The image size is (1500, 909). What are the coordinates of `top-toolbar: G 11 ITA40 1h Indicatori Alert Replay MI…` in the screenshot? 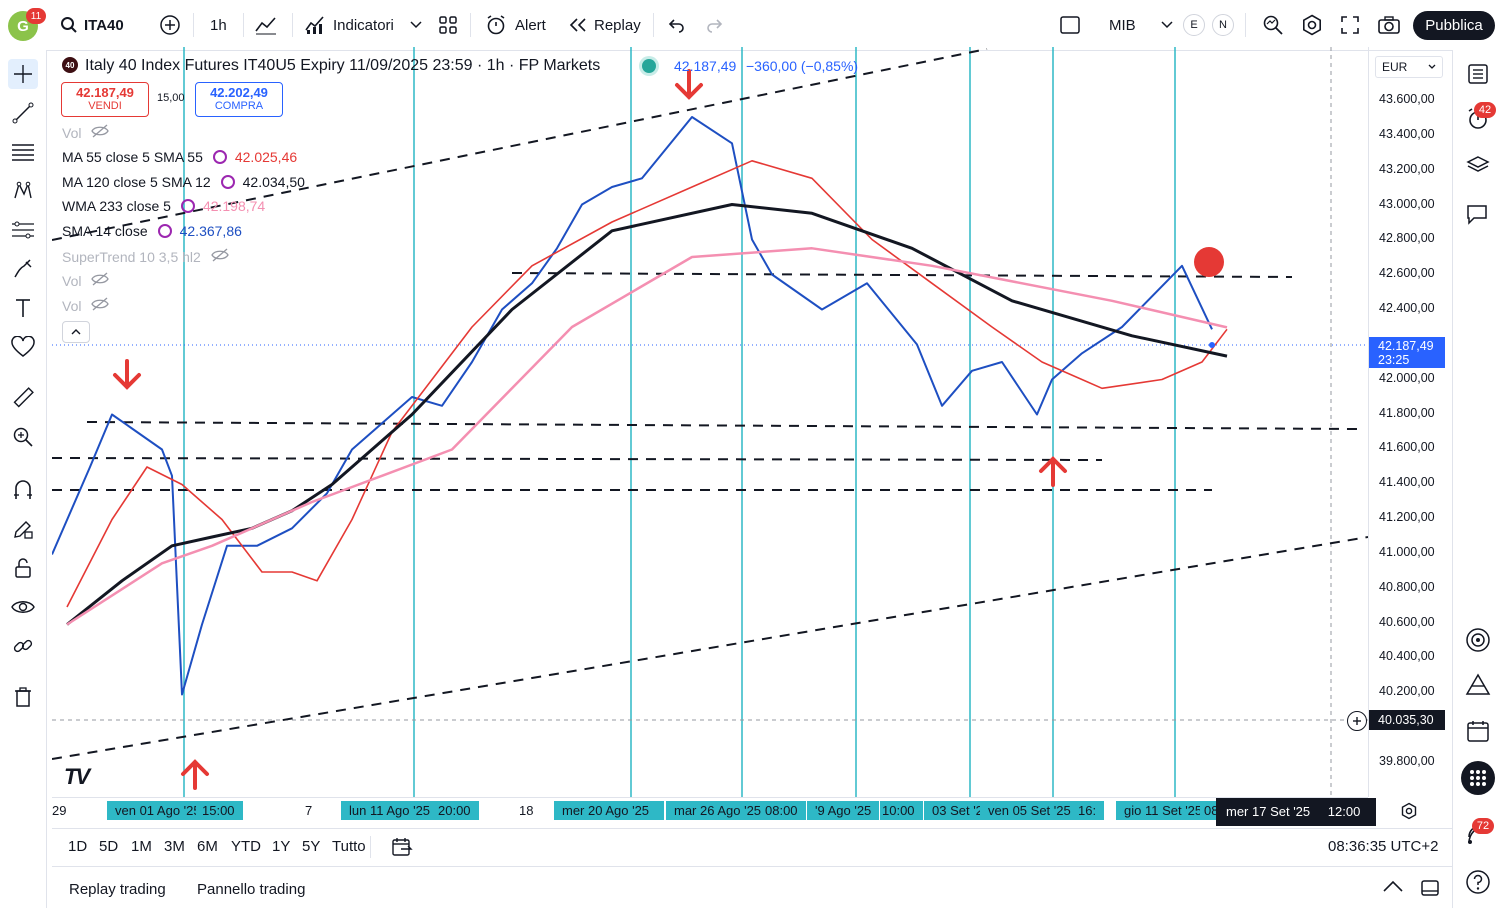 It's located at (750, 25).